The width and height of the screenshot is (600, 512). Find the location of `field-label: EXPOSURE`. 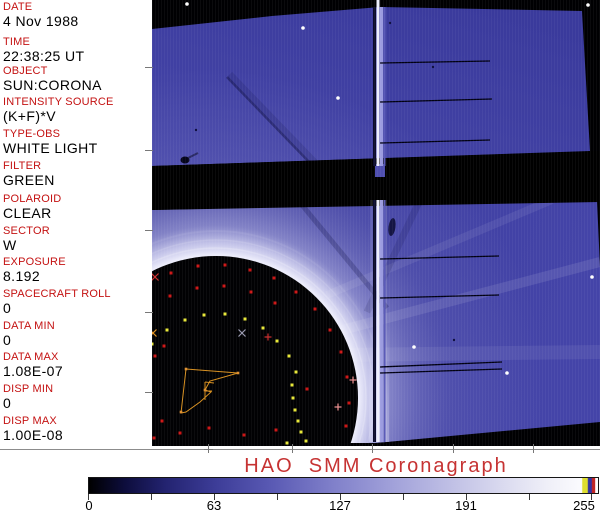

field-label: EXPOSURE is located at coordinates (34, 262).